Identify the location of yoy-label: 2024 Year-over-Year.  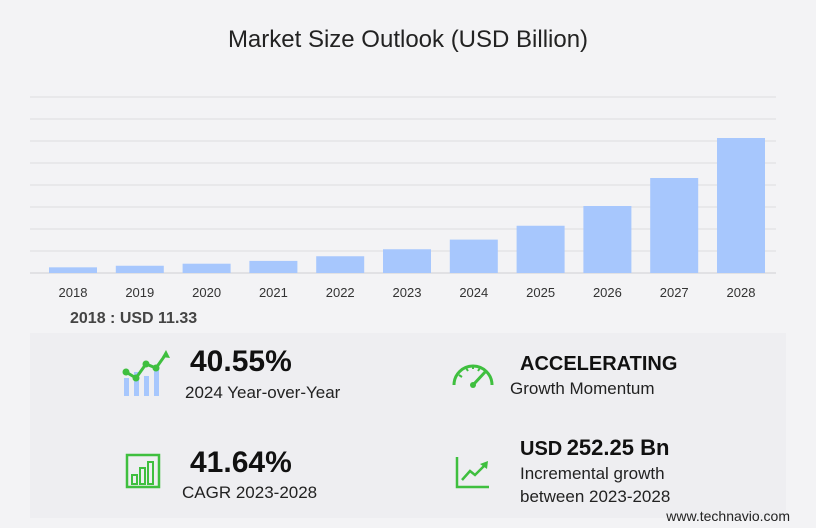
(263, 392).